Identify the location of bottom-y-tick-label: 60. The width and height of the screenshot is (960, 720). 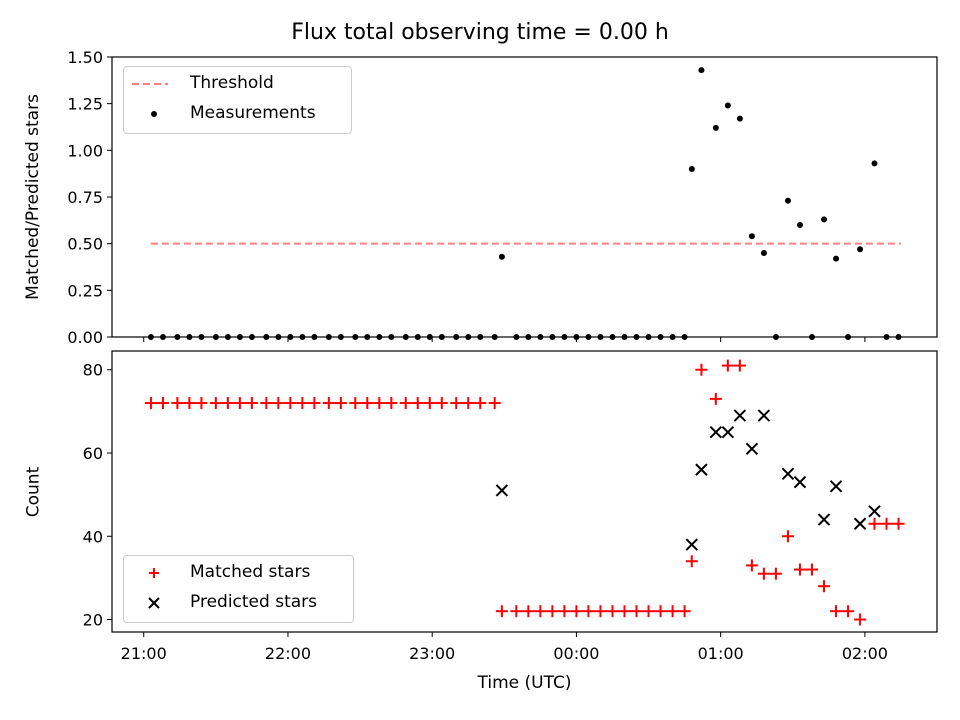
(93, 453).